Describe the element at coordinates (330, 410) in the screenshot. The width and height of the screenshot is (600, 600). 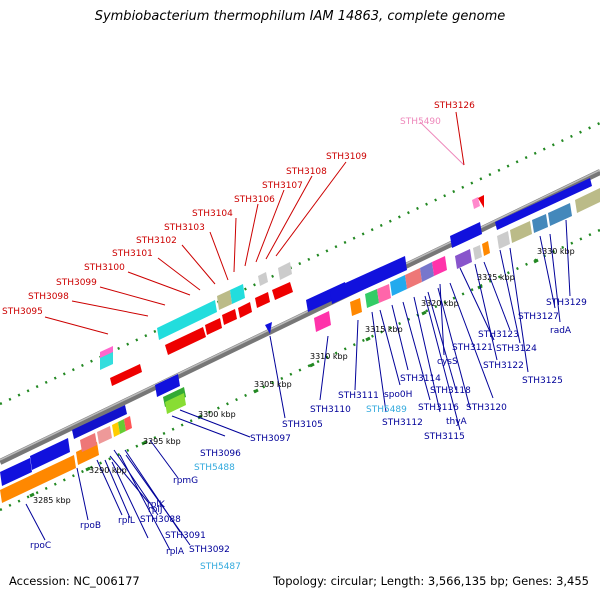
I see `gene-label: STH3110` at that location.